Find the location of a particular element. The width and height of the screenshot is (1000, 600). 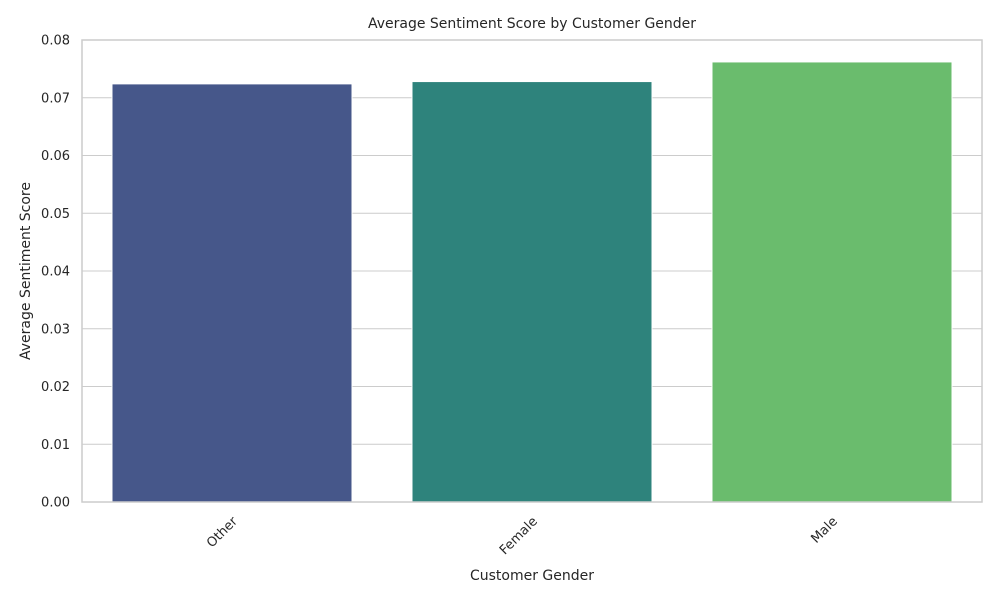

y-tick-label: 0.02 is located at coordinates (55, 387).